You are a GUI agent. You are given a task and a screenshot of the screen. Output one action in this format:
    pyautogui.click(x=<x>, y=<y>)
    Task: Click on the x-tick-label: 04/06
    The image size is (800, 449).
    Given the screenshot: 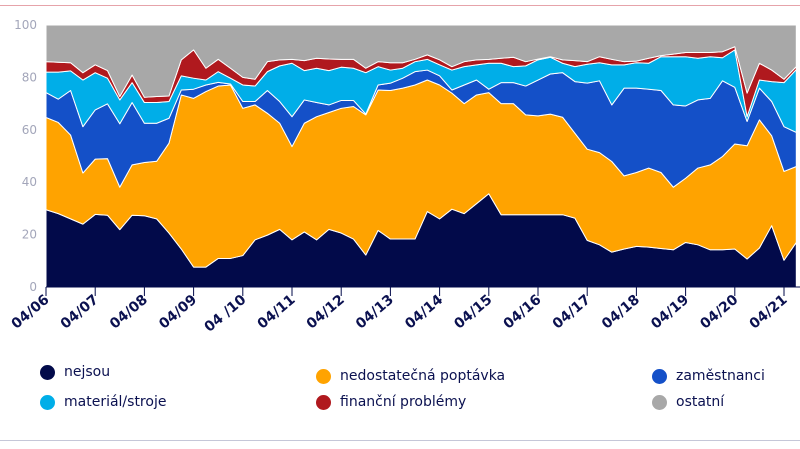 What is the action you would take?
    pyautogui.click(x=31, y=312)
    